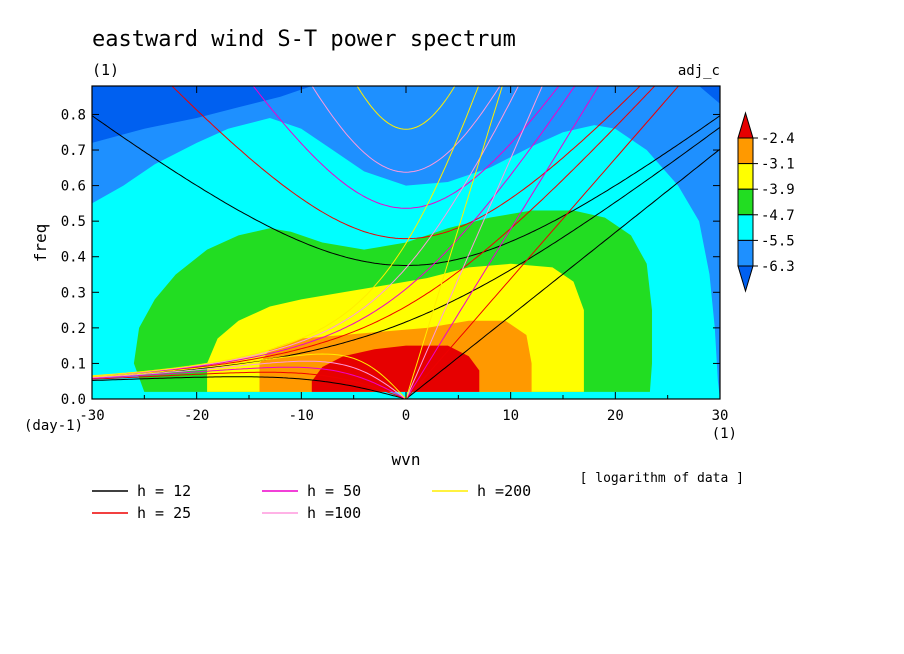 The image size is (904, 654). Describe the element at coordinates (73, 222) in the screenshot. I see `y-tick-label: 0.5` at that location.